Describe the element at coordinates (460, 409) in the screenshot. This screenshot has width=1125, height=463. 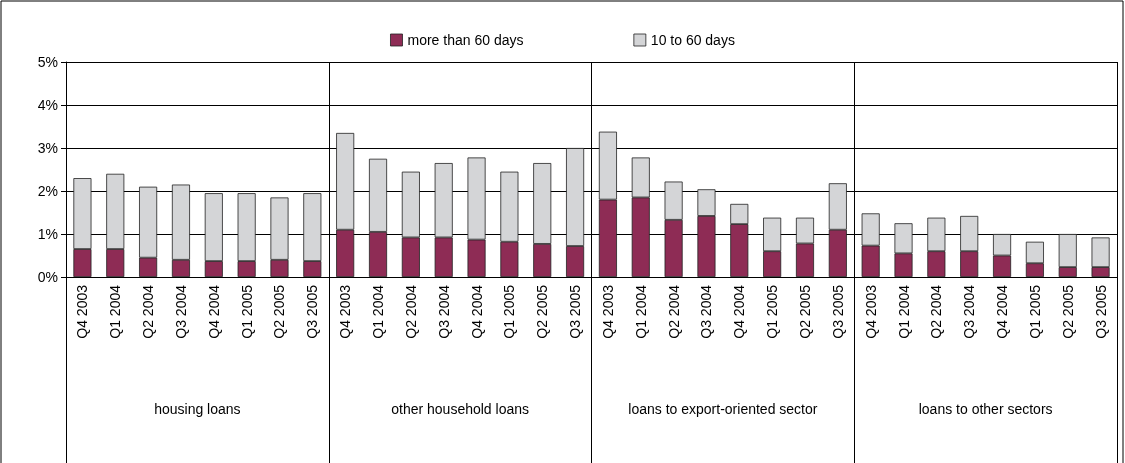
I see `text: other household loans` at that location.